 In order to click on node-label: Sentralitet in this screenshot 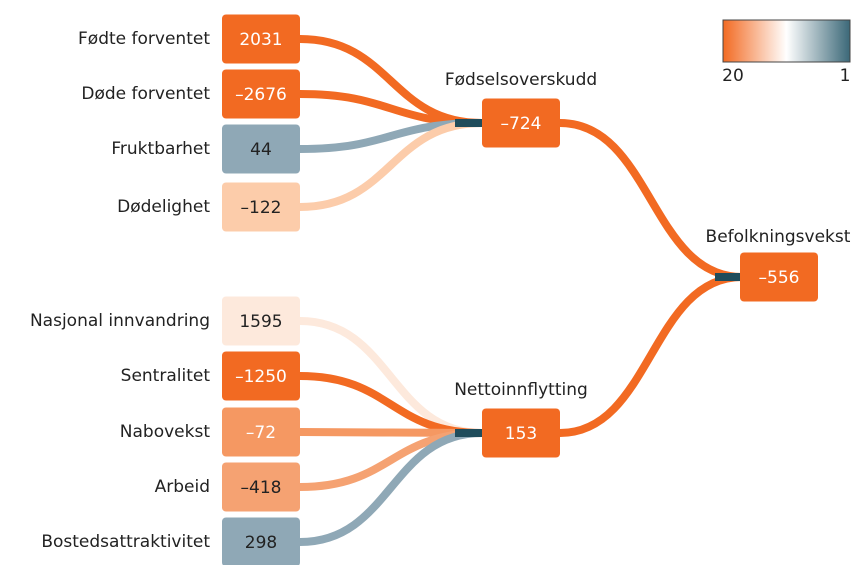, I will do `click(166, 376)`.